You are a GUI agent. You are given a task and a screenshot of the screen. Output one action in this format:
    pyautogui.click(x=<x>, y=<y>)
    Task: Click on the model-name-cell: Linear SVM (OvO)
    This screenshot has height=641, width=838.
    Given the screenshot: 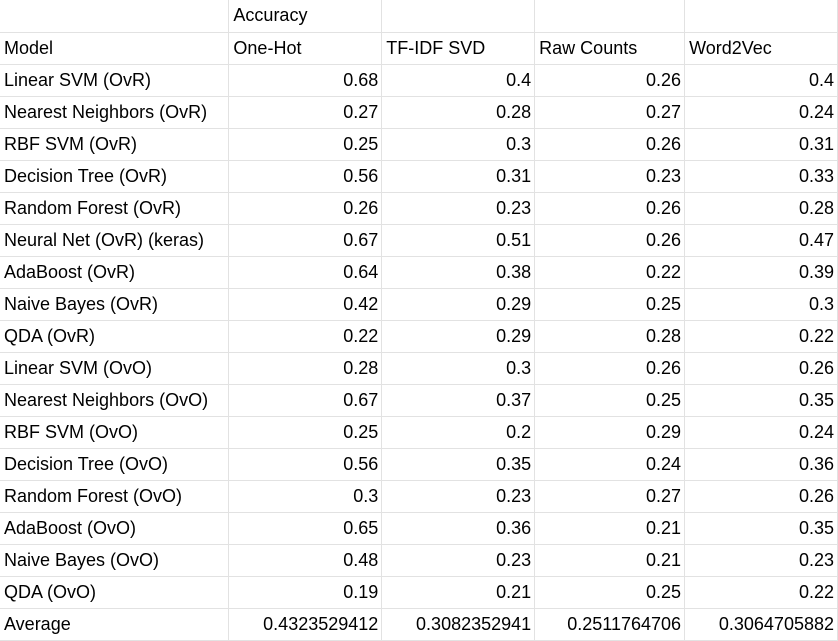 What is the action you would take?
    pyautogui.click(x=115, y=368)
    